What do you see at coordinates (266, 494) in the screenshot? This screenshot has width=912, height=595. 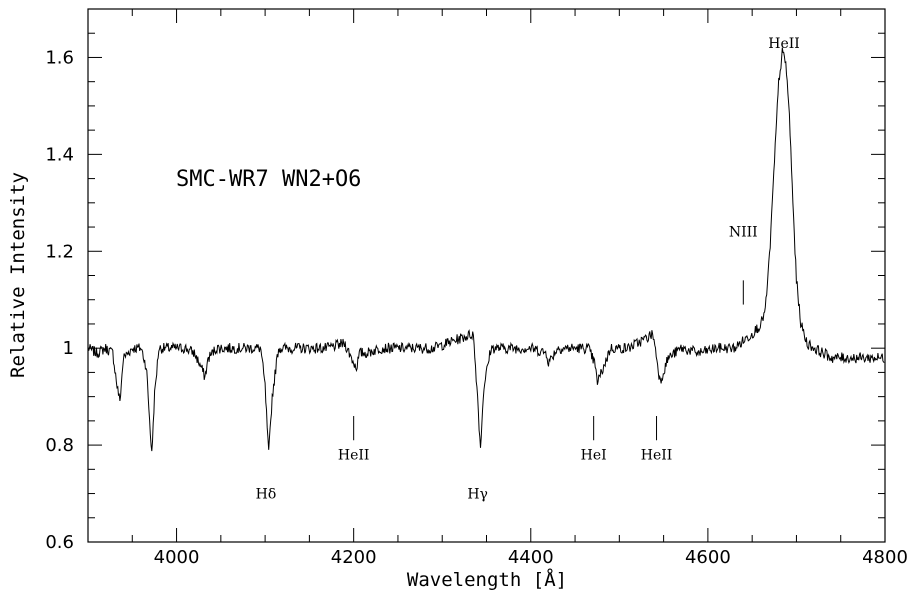 I see `line-label: Hδ` at bounding box center [266, 494].